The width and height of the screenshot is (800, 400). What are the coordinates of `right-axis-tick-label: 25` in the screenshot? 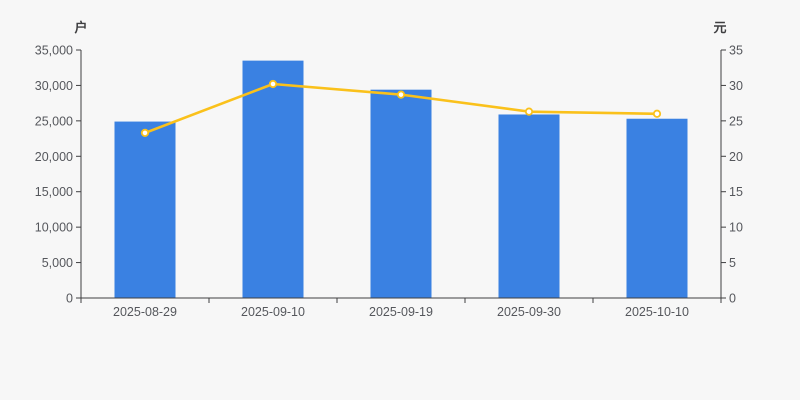 It's located at (736, 121).